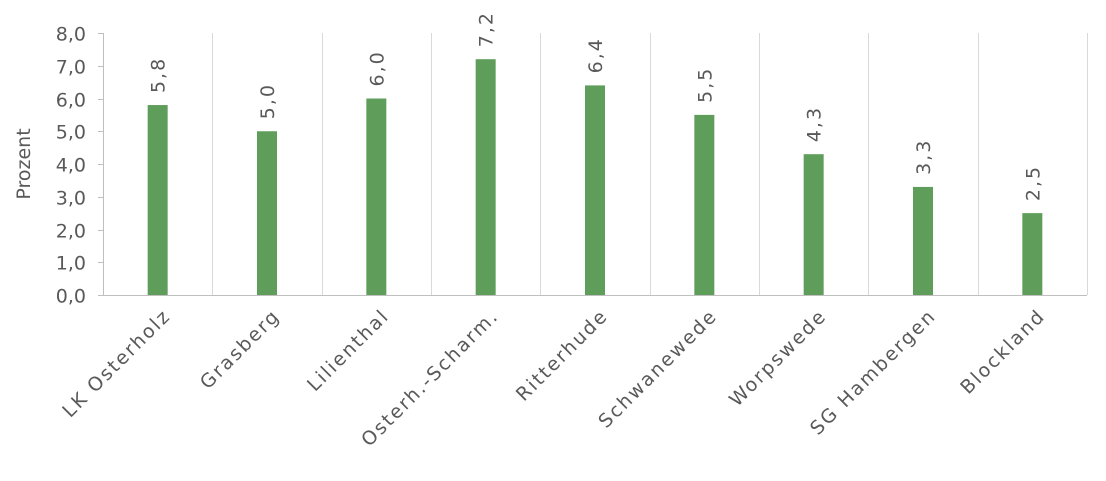 The image size is (1106, 481). Describe the element at coordinates (348, 350) in the screenshot. I see `category-label: Lilienthal` at that location.